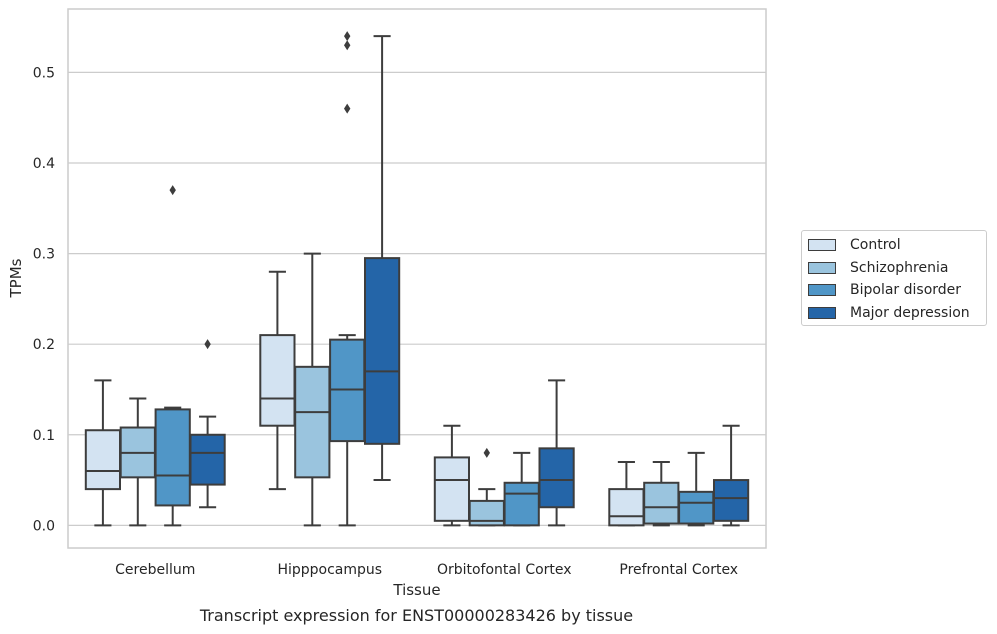  What do you see at coordinates (899, 267) in the screenshot?
I see `legend-label: Schizophrenia` at bounding box center [899, 267].